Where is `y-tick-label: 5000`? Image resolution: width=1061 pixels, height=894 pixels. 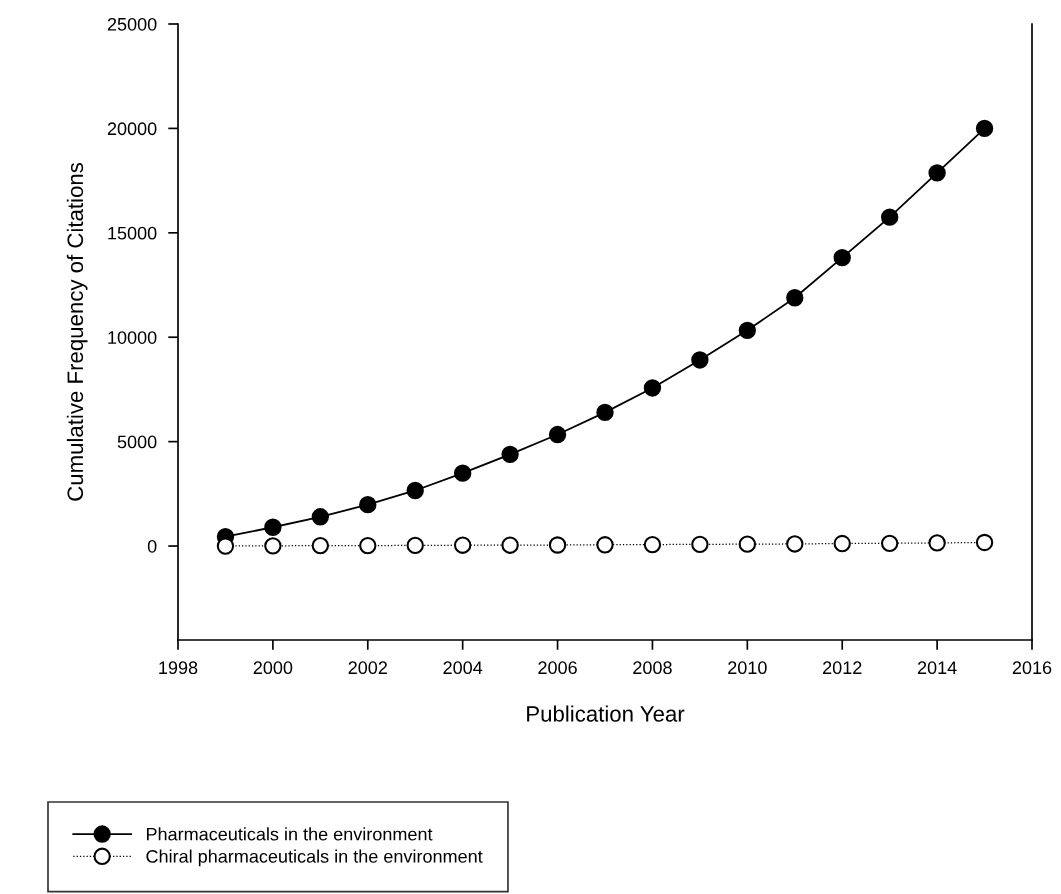 y-tick-label: 5000 is located at coordinates (137, 442).